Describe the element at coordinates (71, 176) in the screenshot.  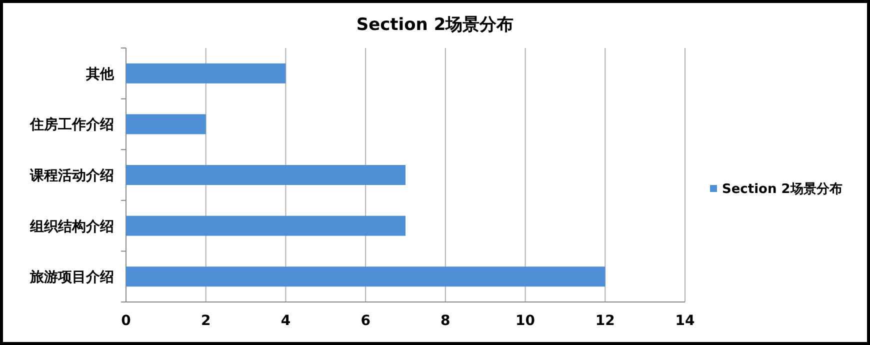
I see `y-tick-label: 课程活动介绍` at that location.